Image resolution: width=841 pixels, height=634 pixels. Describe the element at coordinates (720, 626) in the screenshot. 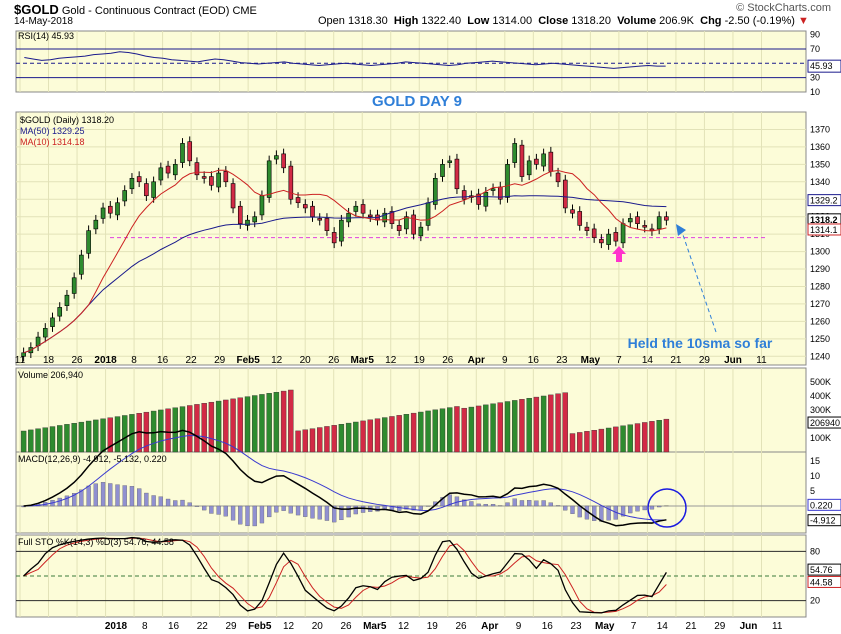

I see `sto-x-label: 29` at that location.